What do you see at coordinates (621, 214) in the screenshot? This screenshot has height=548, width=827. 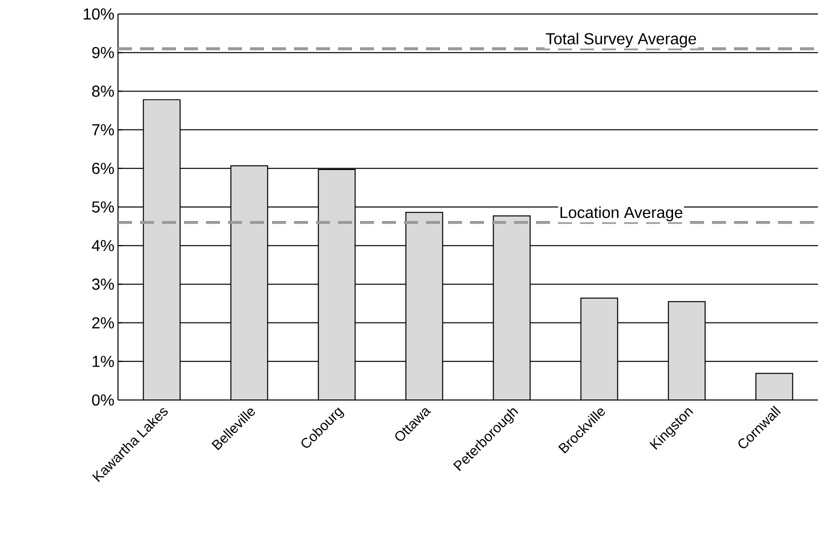 I see `ref-line-label: Location Average` at bounding box center [621, 214].